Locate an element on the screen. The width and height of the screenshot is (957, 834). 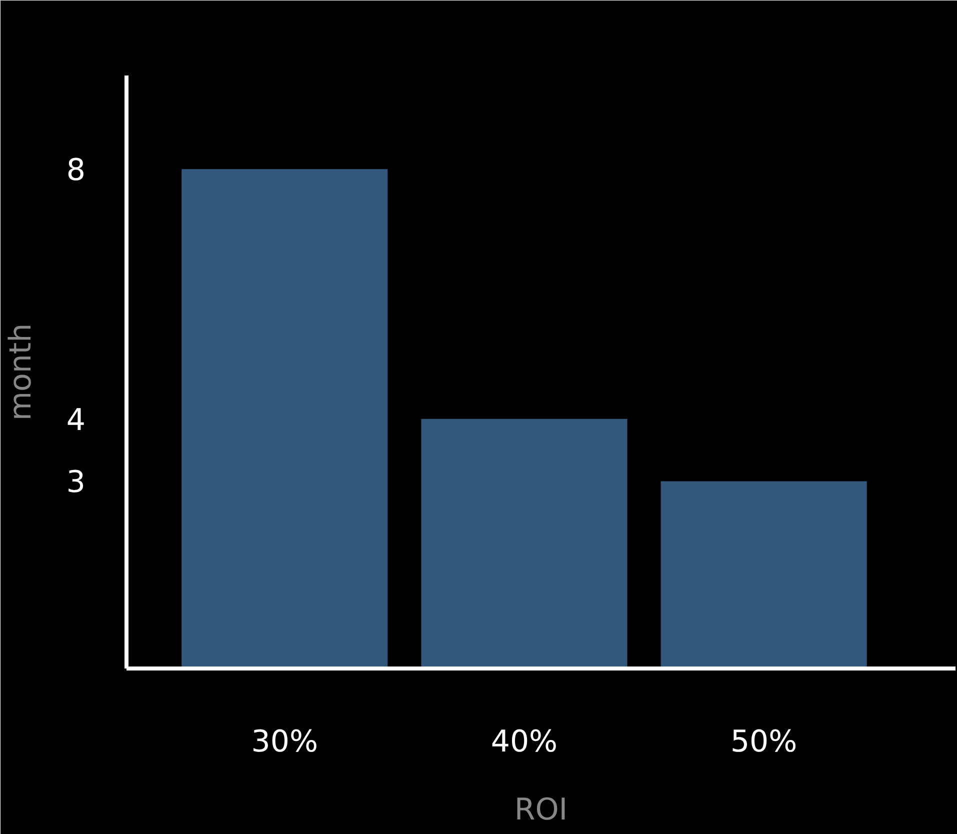
x-axis-title: ROI is located at coordinates (541, 810).